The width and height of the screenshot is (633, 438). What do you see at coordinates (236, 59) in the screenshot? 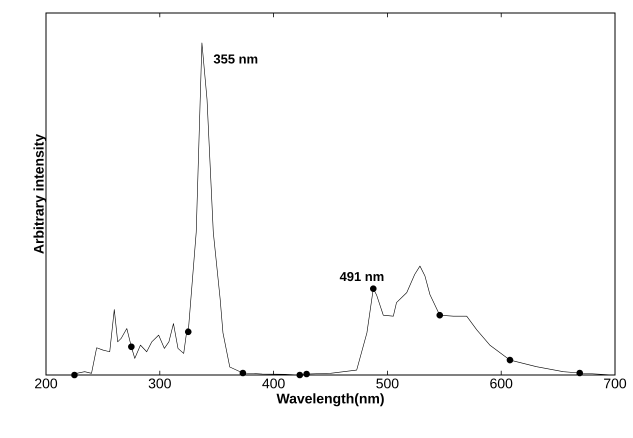
I see `annotation: 355 nm` at bounding box center [236, 59].